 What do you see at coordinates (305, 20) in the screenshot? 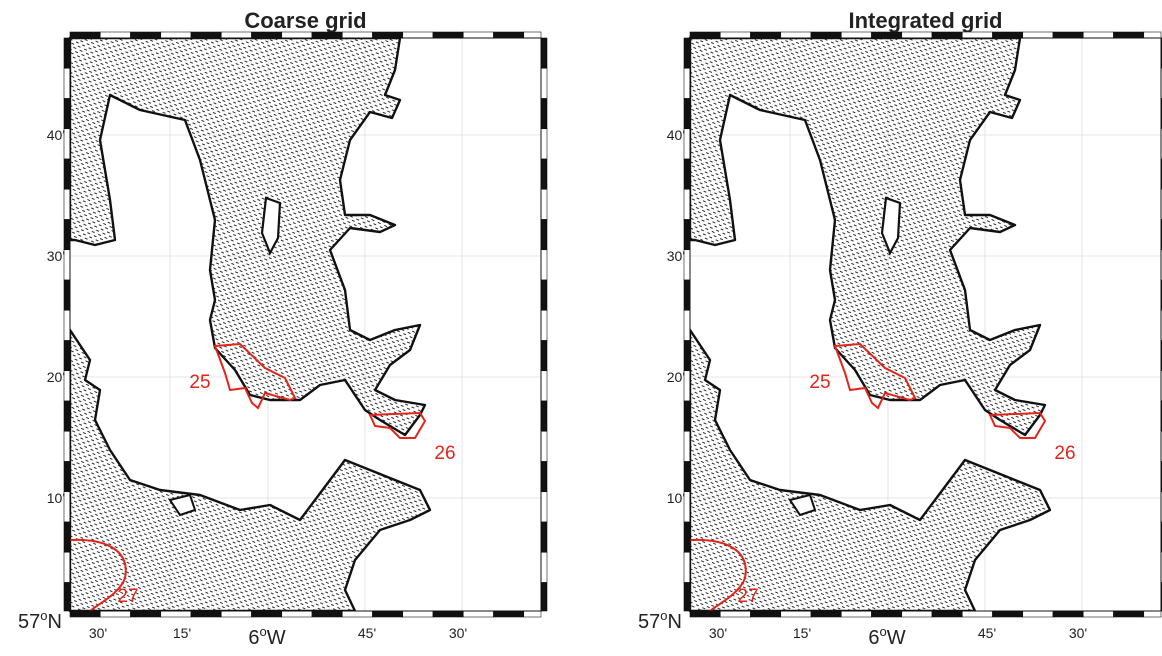
I see `panel-title: Coarse grid` at bounding box center [305, 20].